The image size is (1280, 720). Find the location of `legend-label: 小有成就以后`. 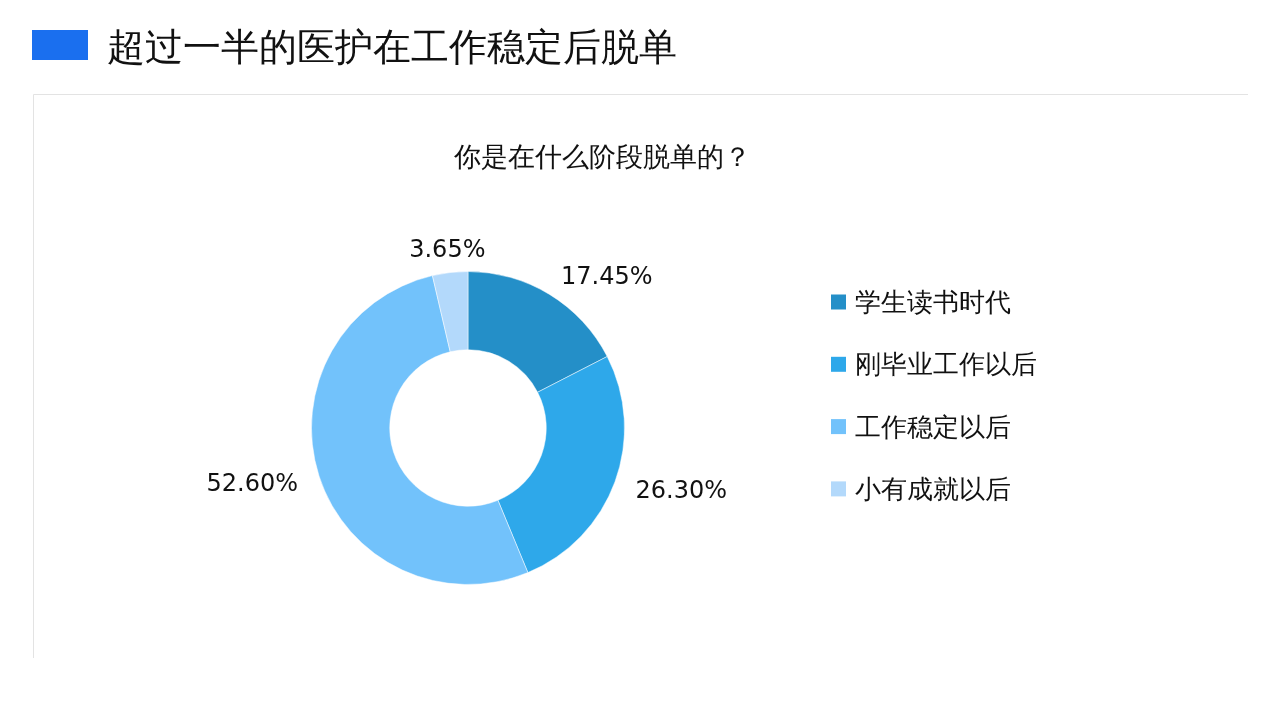

legend-label: 小有成就以后 is located at coordinates (933, 488).